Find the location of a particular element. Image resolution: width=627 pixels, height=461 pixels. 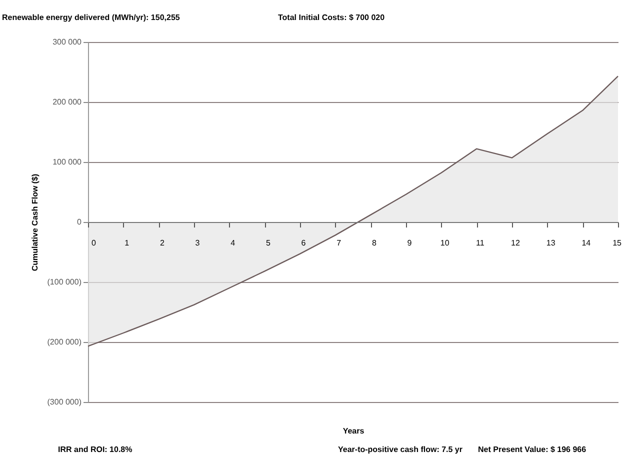

y-tick-label: 200 000 is located at coordinates (67, 102).